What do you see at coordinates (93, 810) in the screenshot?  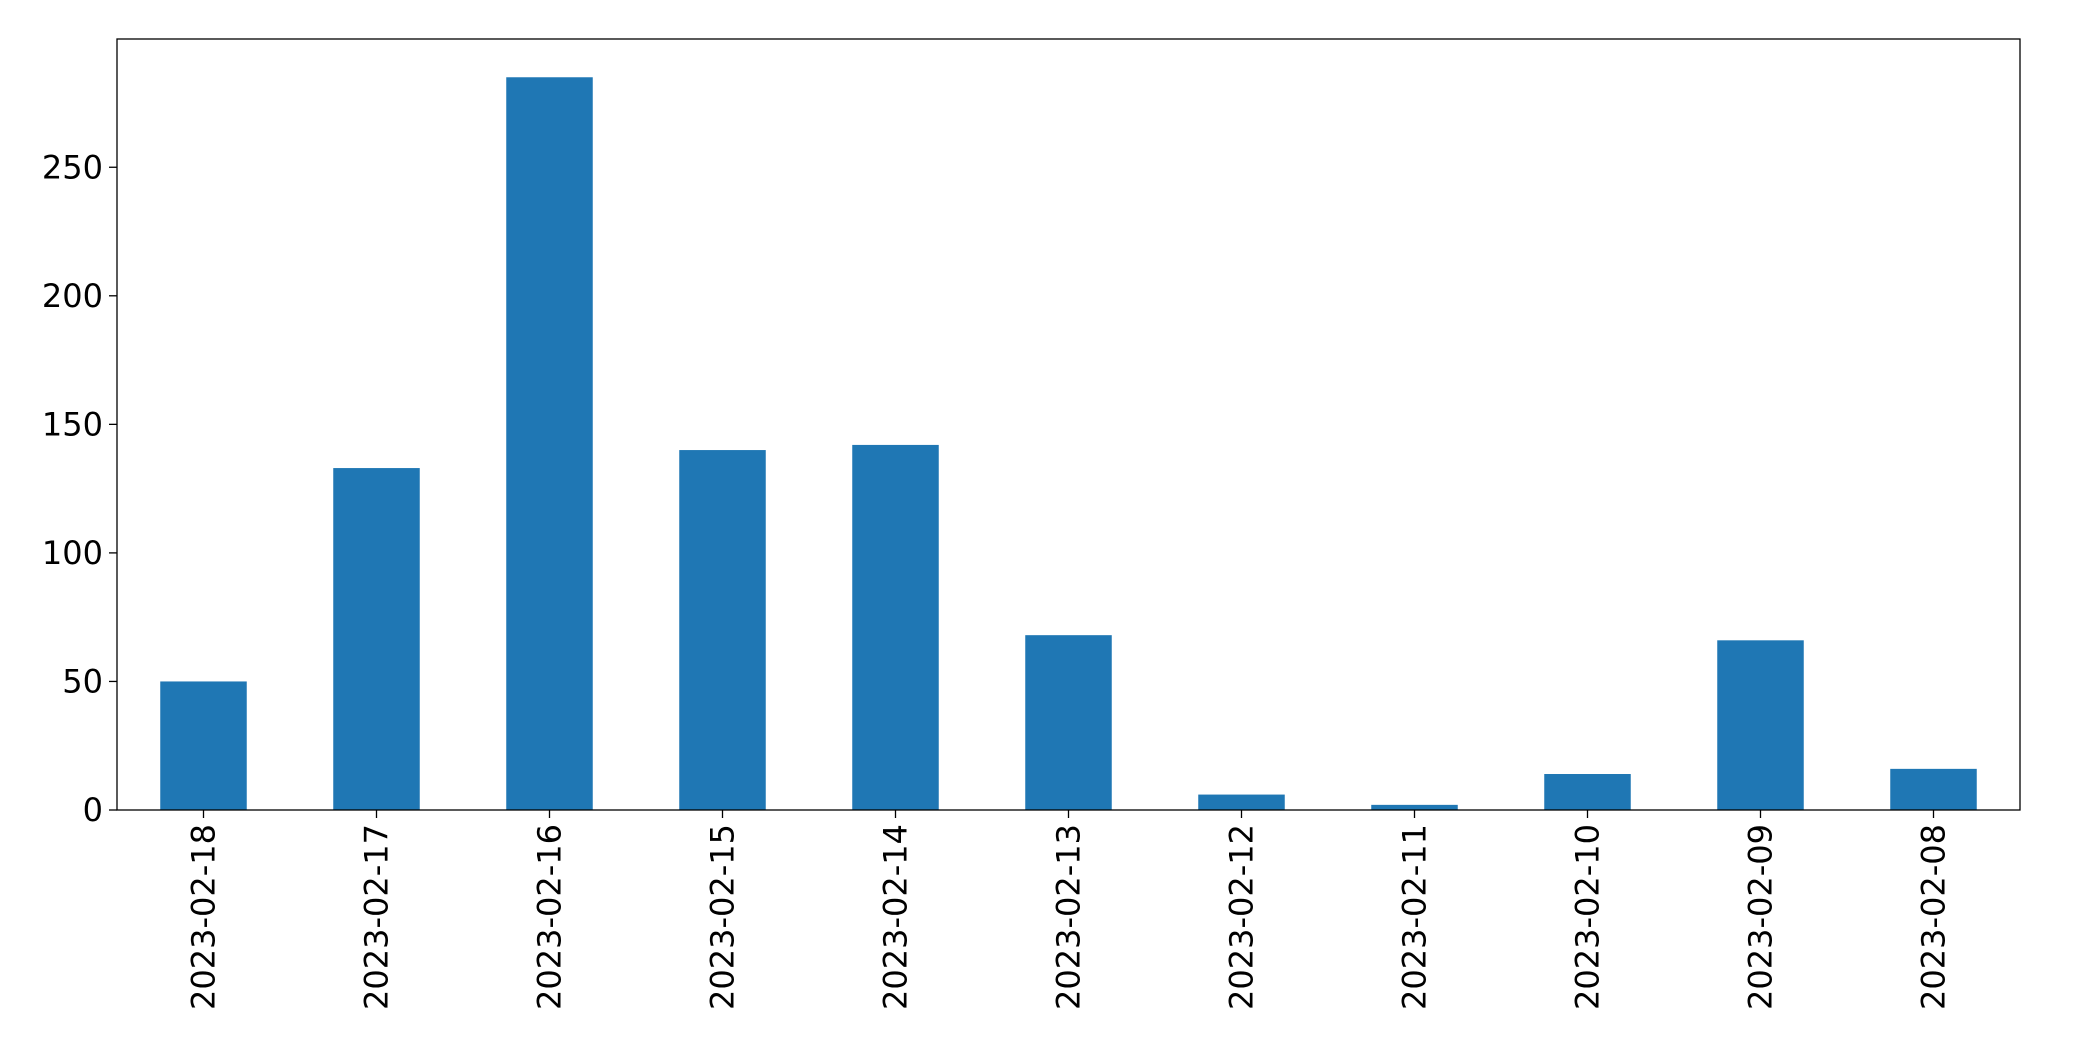 I see `y-tick-label: 0` at bounding box center [93, 810].